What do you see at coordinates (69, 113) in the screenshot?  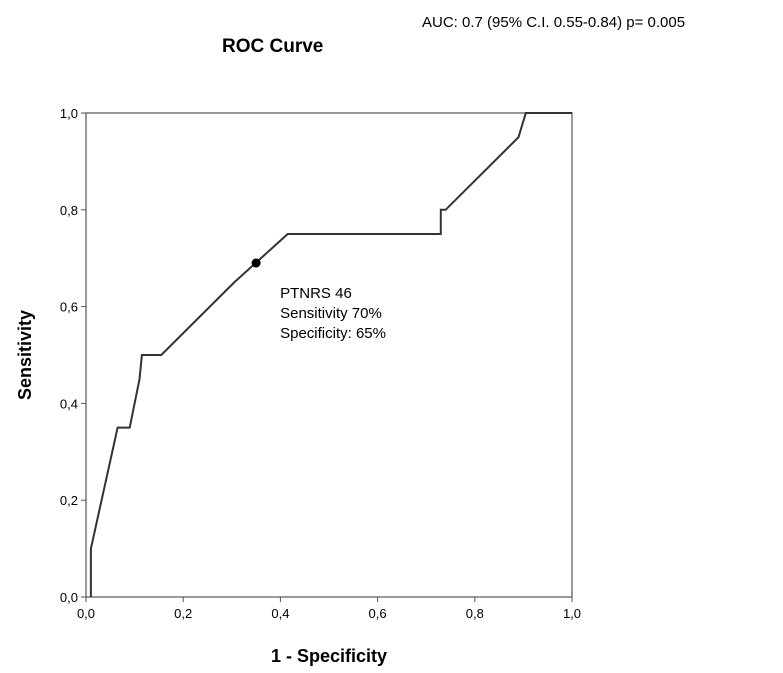 I see `y-tick-label: 1,0` at bounding box center [69, 113].